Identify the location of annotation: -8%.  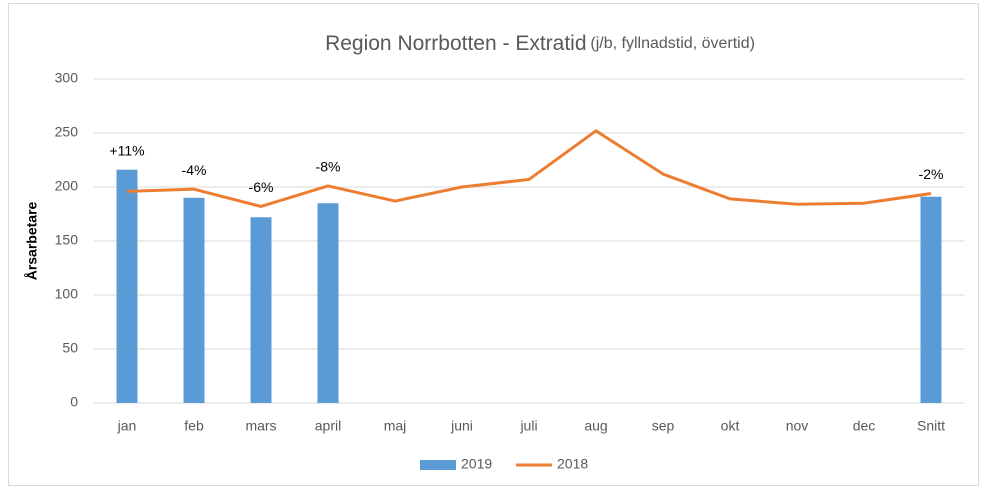
(328, 167).